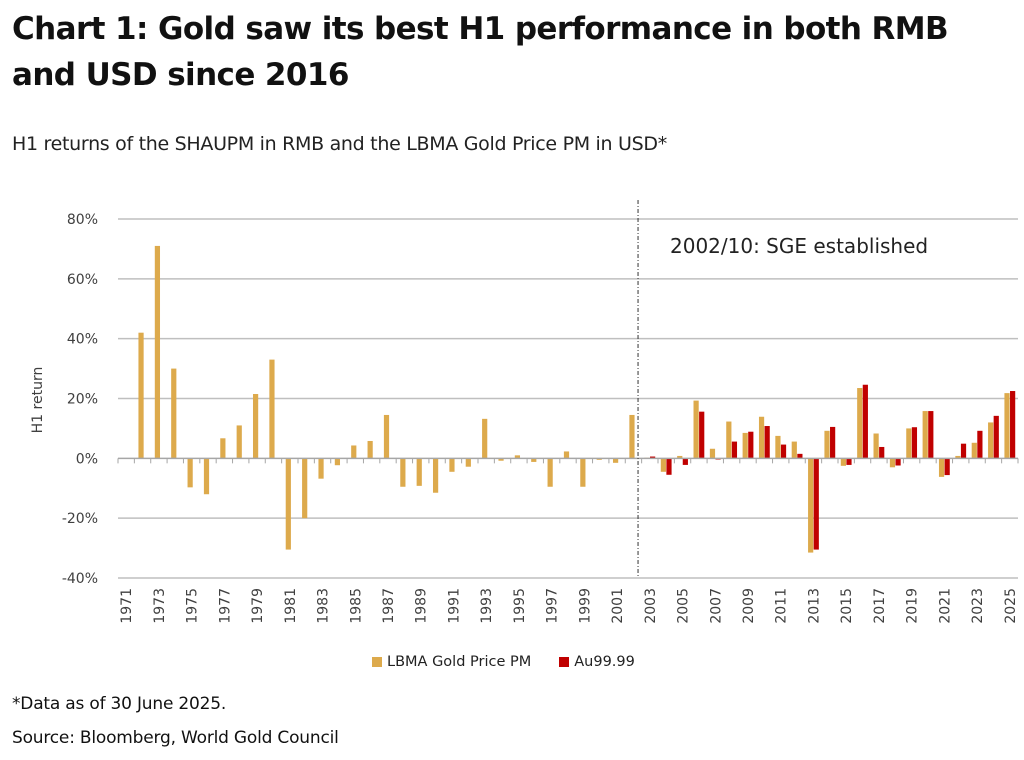 The width and height of the screenshot is (1024, 760). Describe the element at coordinates (82, 340) in the screenshot. I see `y-tick-label: 40%` at that location.